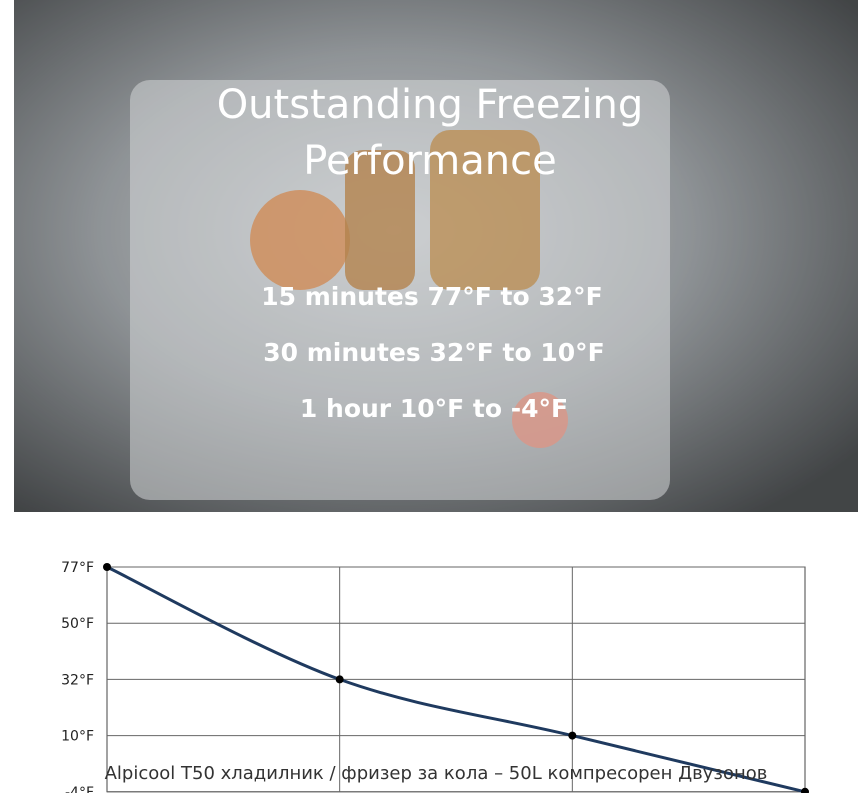 The height and width of the screenshot is (793, 865). What do you see at coordinates (434, 408) in the screenshot?
I see `hero-line: 1 hour 10°F to -4°F` at bounding box center [434, 408].